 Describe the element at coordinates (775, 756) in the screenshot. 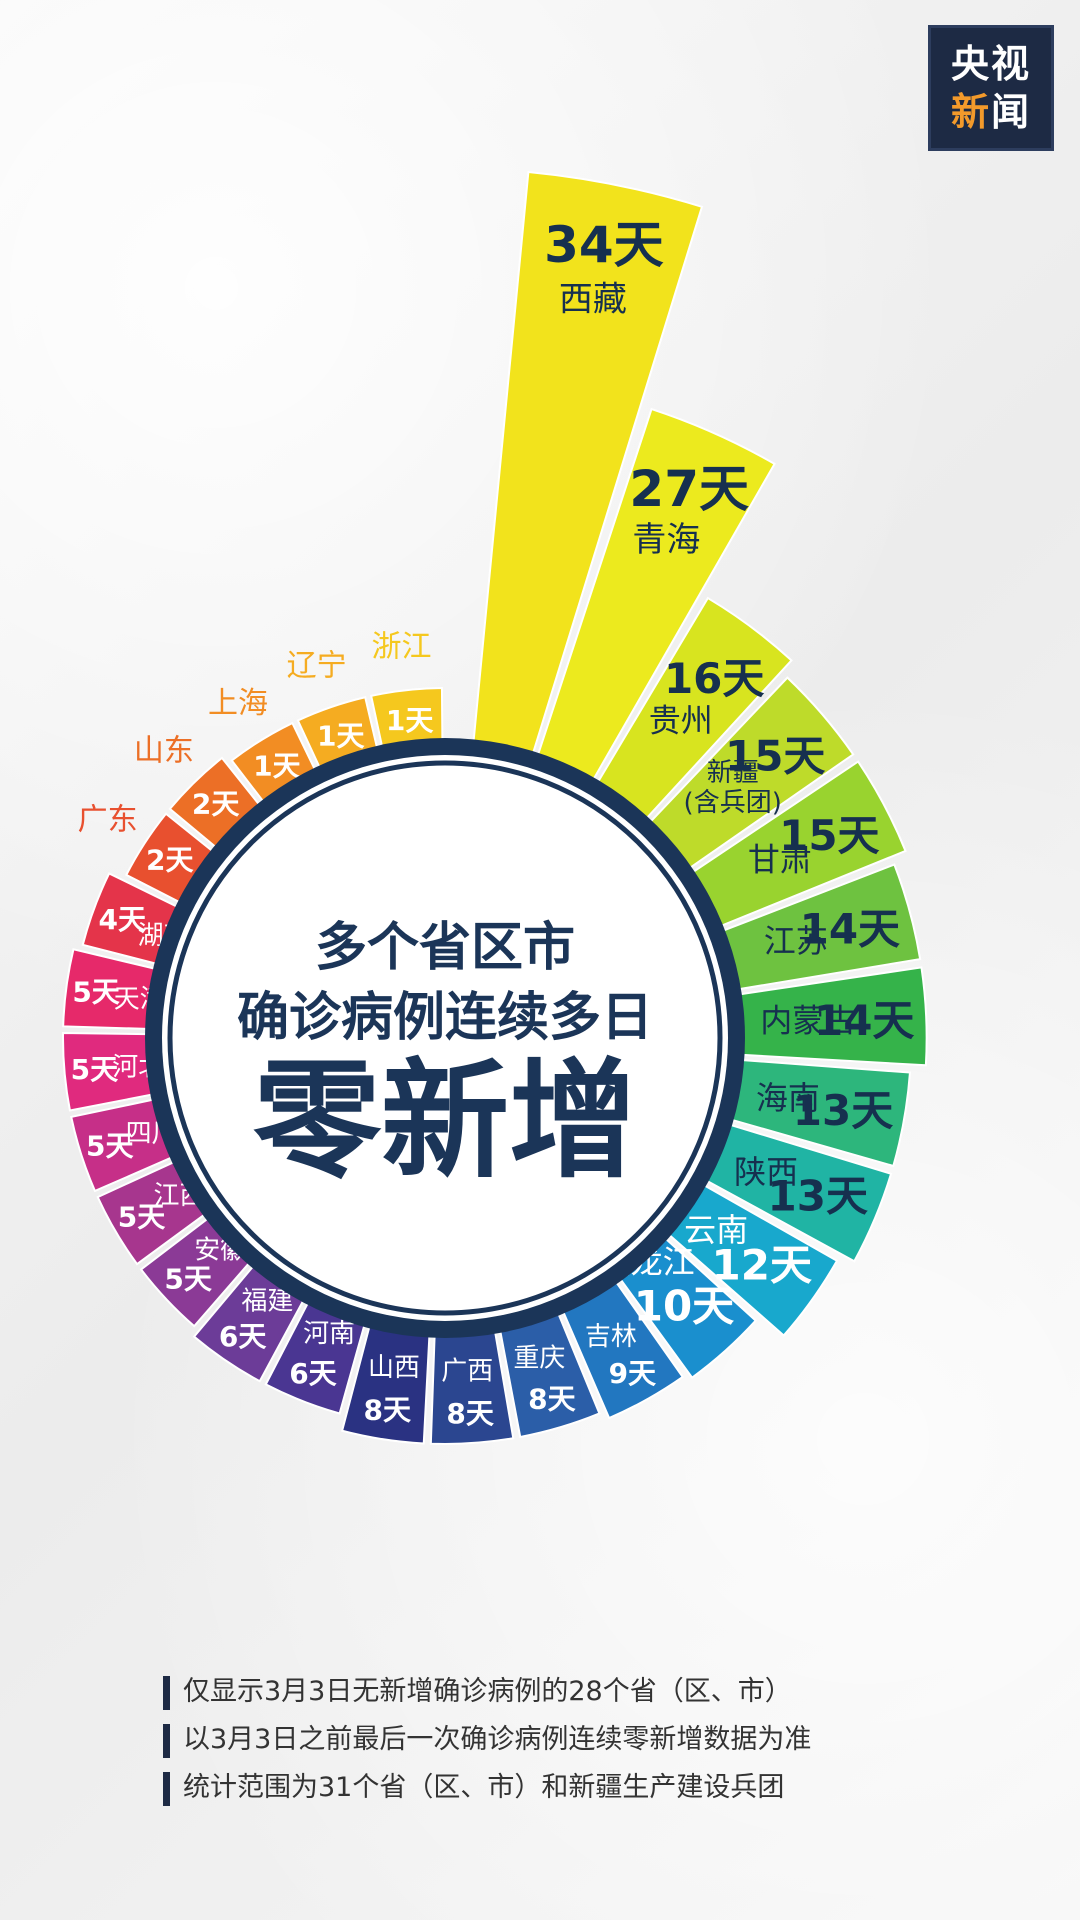

I see `value-label-新疆(含兵团): 15天` at that location.